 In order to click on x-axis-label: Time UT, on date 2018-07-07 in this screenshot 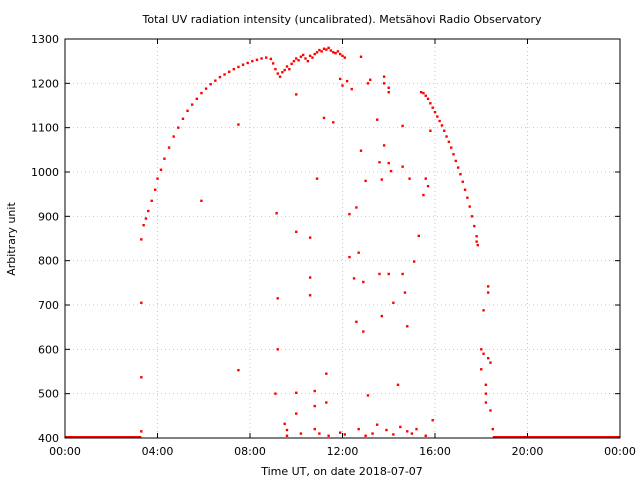, I will do `click(341, 471)`.